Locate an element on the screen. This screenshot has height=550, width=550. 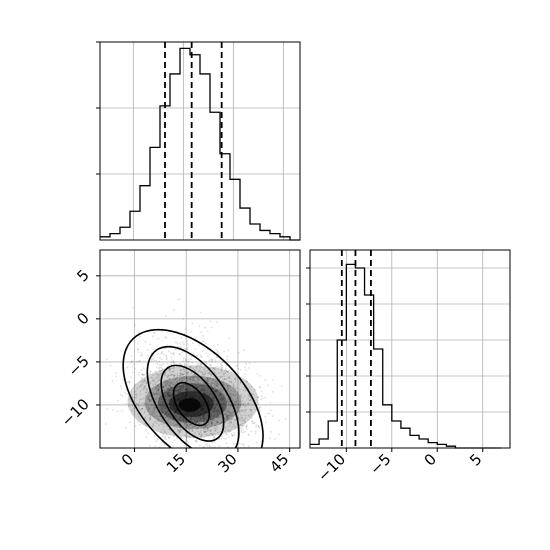
mid-ytick-label: −10 is located at coordinates (75, 412).